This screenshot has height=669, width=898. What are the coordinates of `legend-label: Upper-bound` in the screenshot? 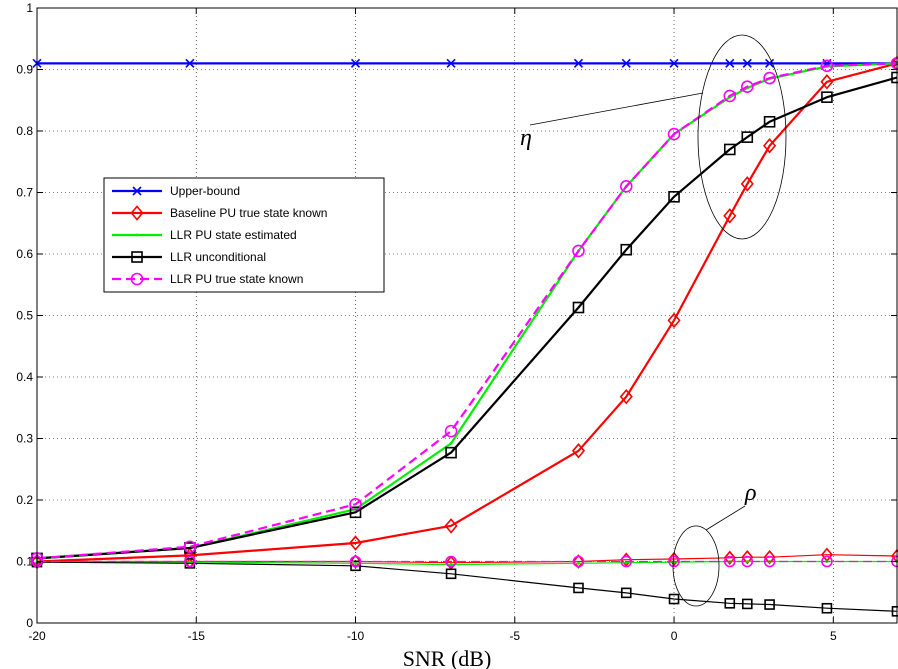 It's located at (205, 191).